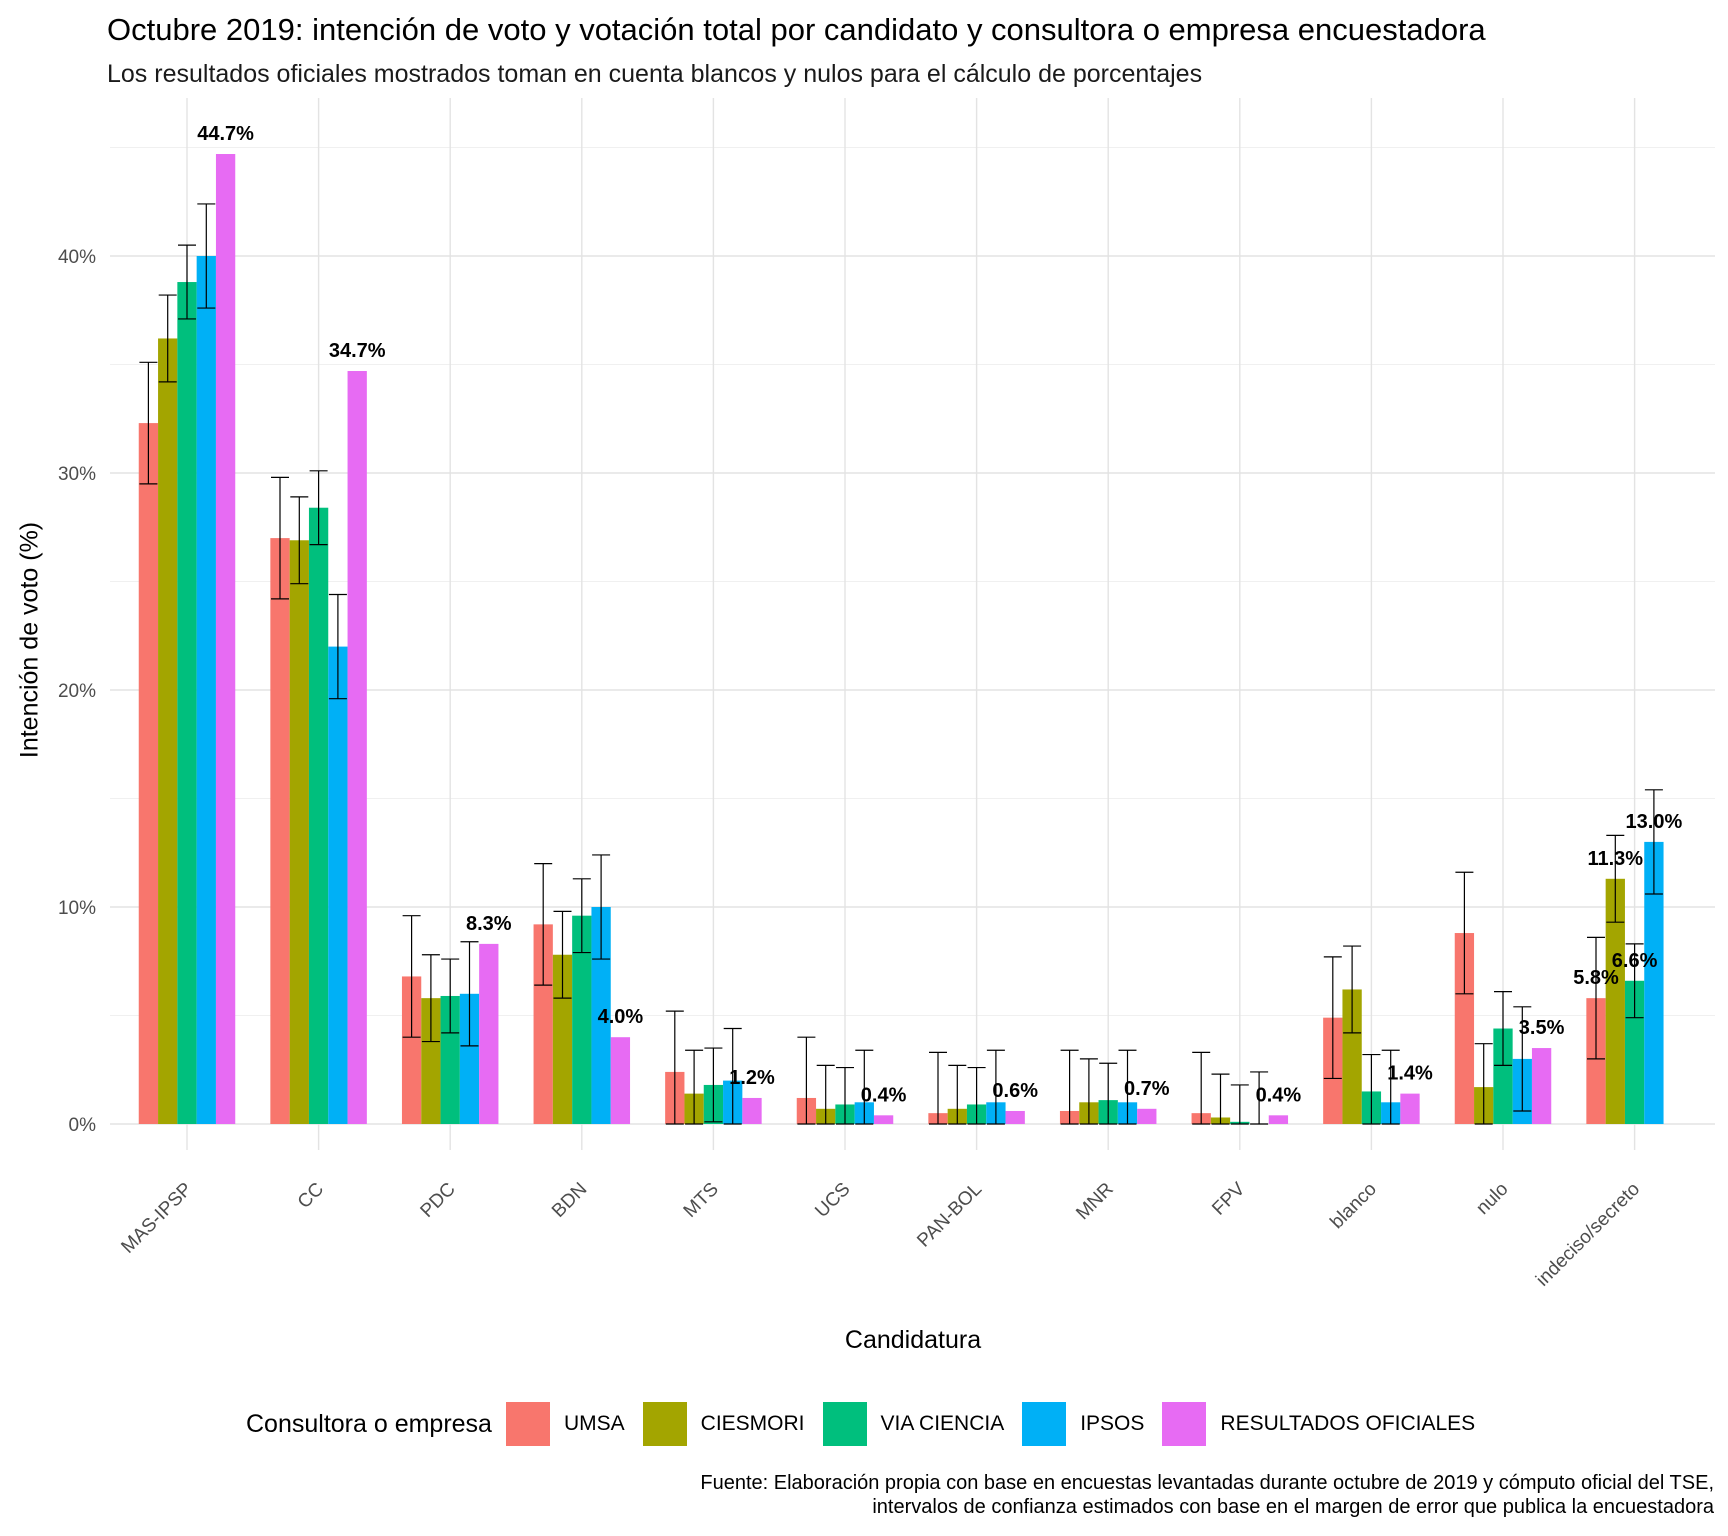  I want to click on bar-value-label: 8.3%, so click(489, 924).